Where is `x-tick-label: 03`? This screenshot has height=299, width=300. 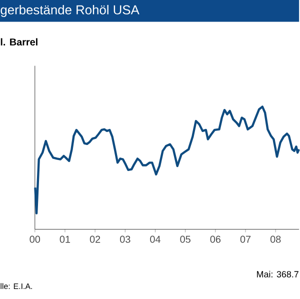 x-tick-label: 03 is located at coordinates (125, 239).